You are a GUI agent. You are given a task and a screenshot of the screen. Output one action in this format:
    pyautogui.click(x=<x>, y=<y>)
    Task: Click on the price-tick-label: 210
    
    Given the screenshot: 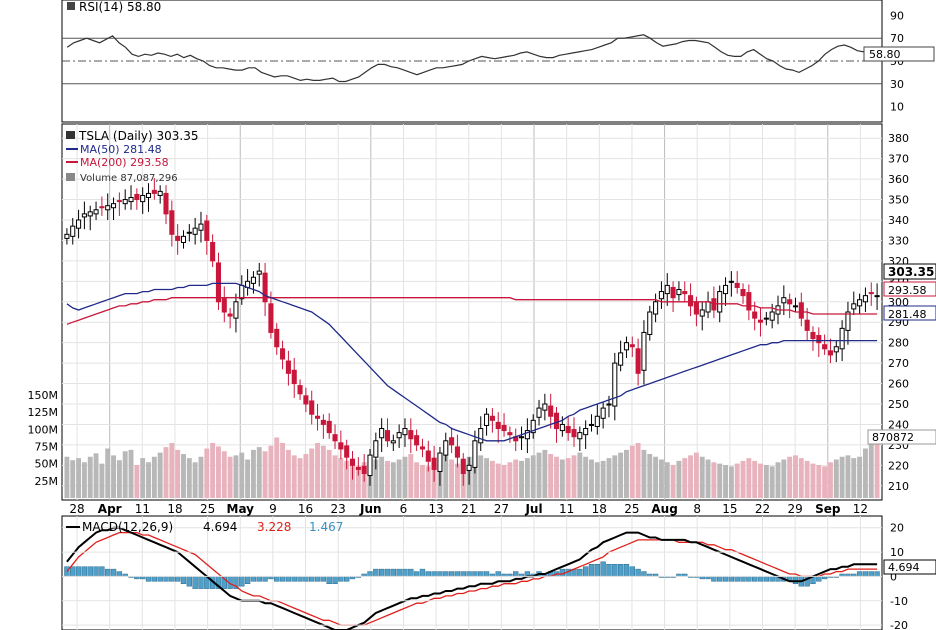 What is the action you would take?
    pyautogui.click(x=898, y=486)
    